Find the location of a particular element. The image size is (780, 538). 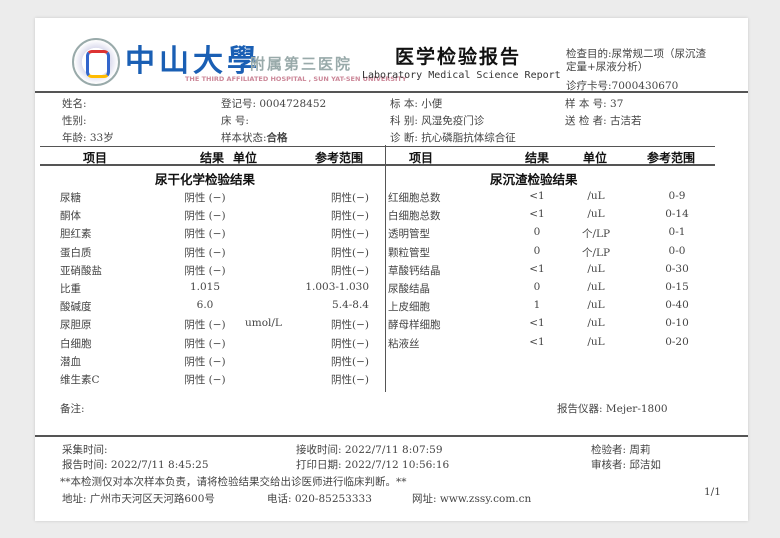

item-reference: 1.003-1.030 is located at coordinates (337, 287).